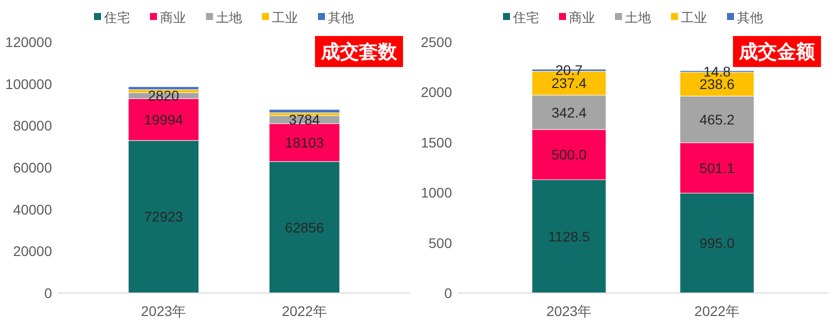 The image size is (836, 323). What do you see at coordinates (436, 92) in the screenshot?
I see `y-tick-label: 2000` at bounding box center [436, 92].